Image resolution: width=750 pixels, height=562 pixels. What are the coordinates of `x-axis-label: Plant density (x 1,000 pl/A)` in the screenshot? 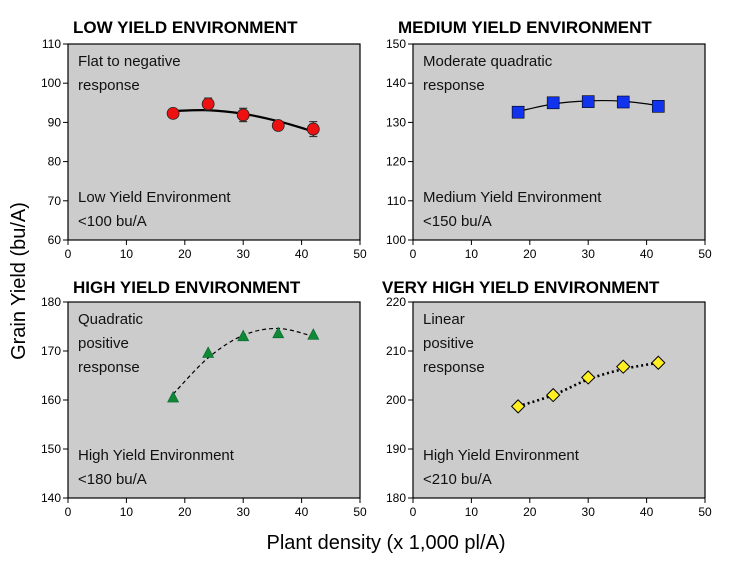 It's located at (385, 543).